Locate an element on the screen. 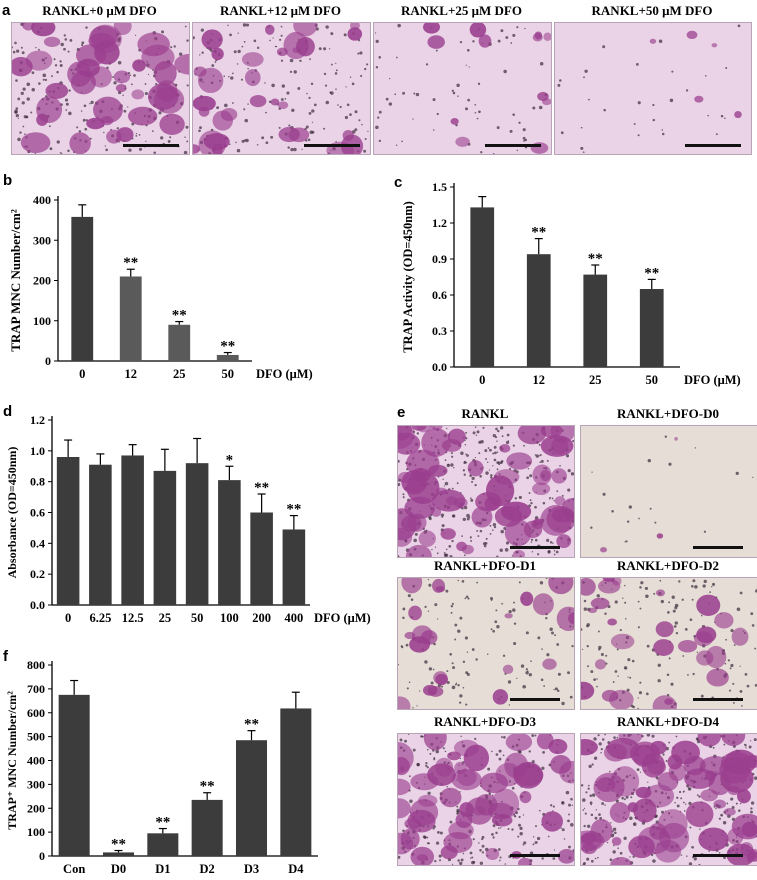 The image size is (757, 880). y-tick-label: 0.6 is located at coordinates (439, 295).